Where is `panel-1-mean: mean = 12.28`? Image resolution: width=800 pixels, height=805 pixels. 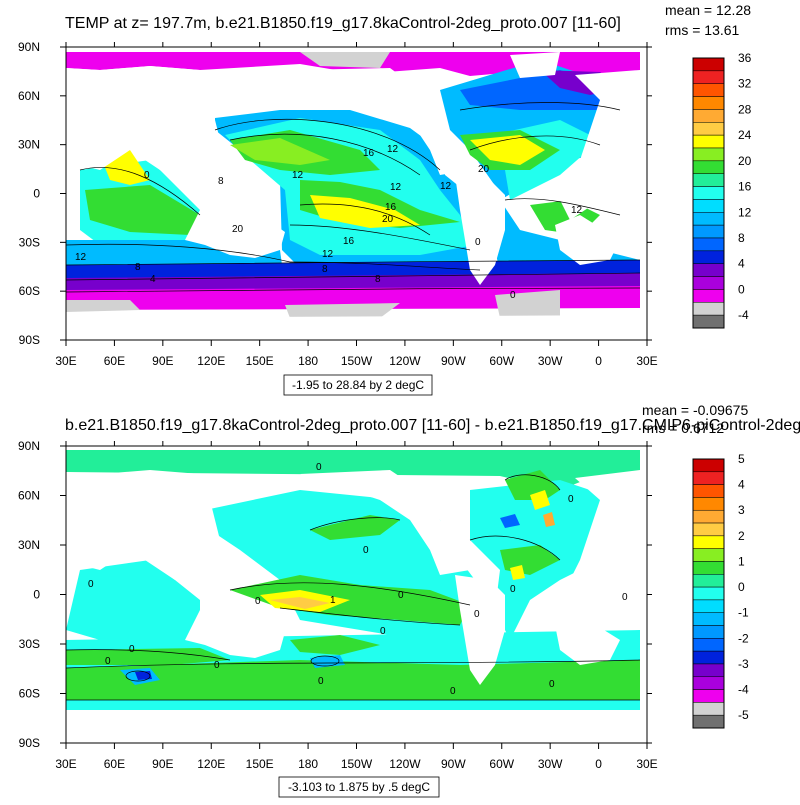 panel-1-mean: mean = 12.28 is located at coordinates (708, 10).